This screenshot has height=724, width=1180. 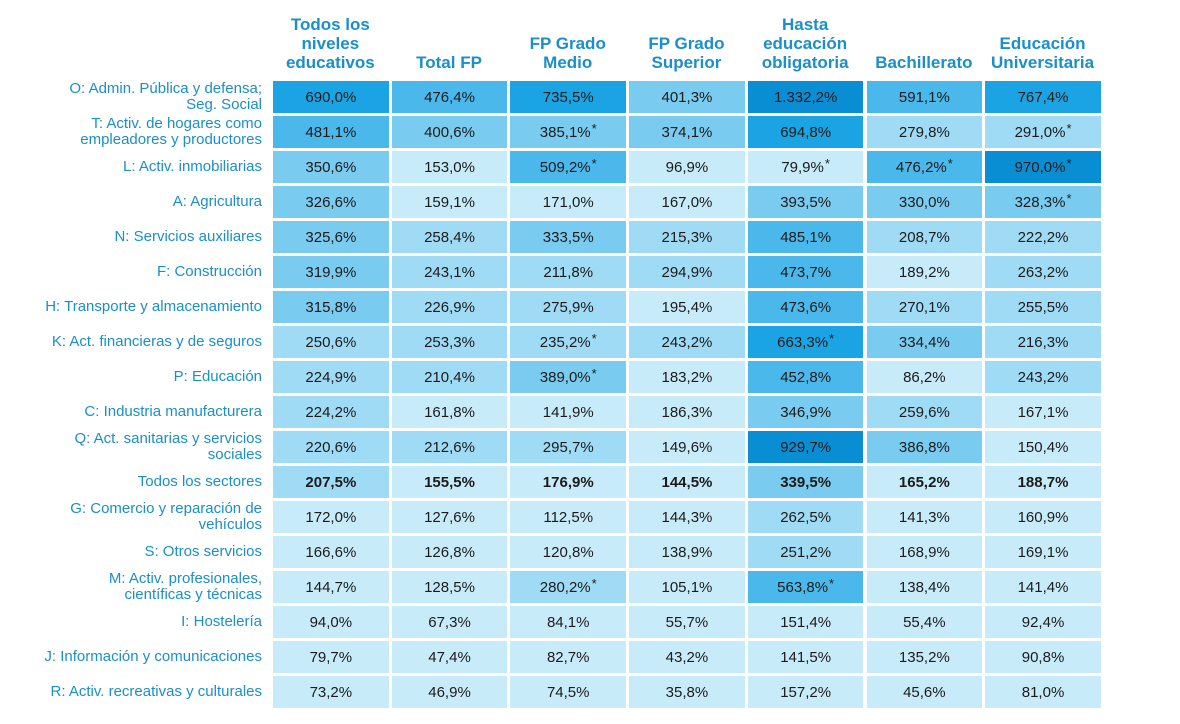 I want to click on cell-value: 400,6%, so click(x=449, y=132).